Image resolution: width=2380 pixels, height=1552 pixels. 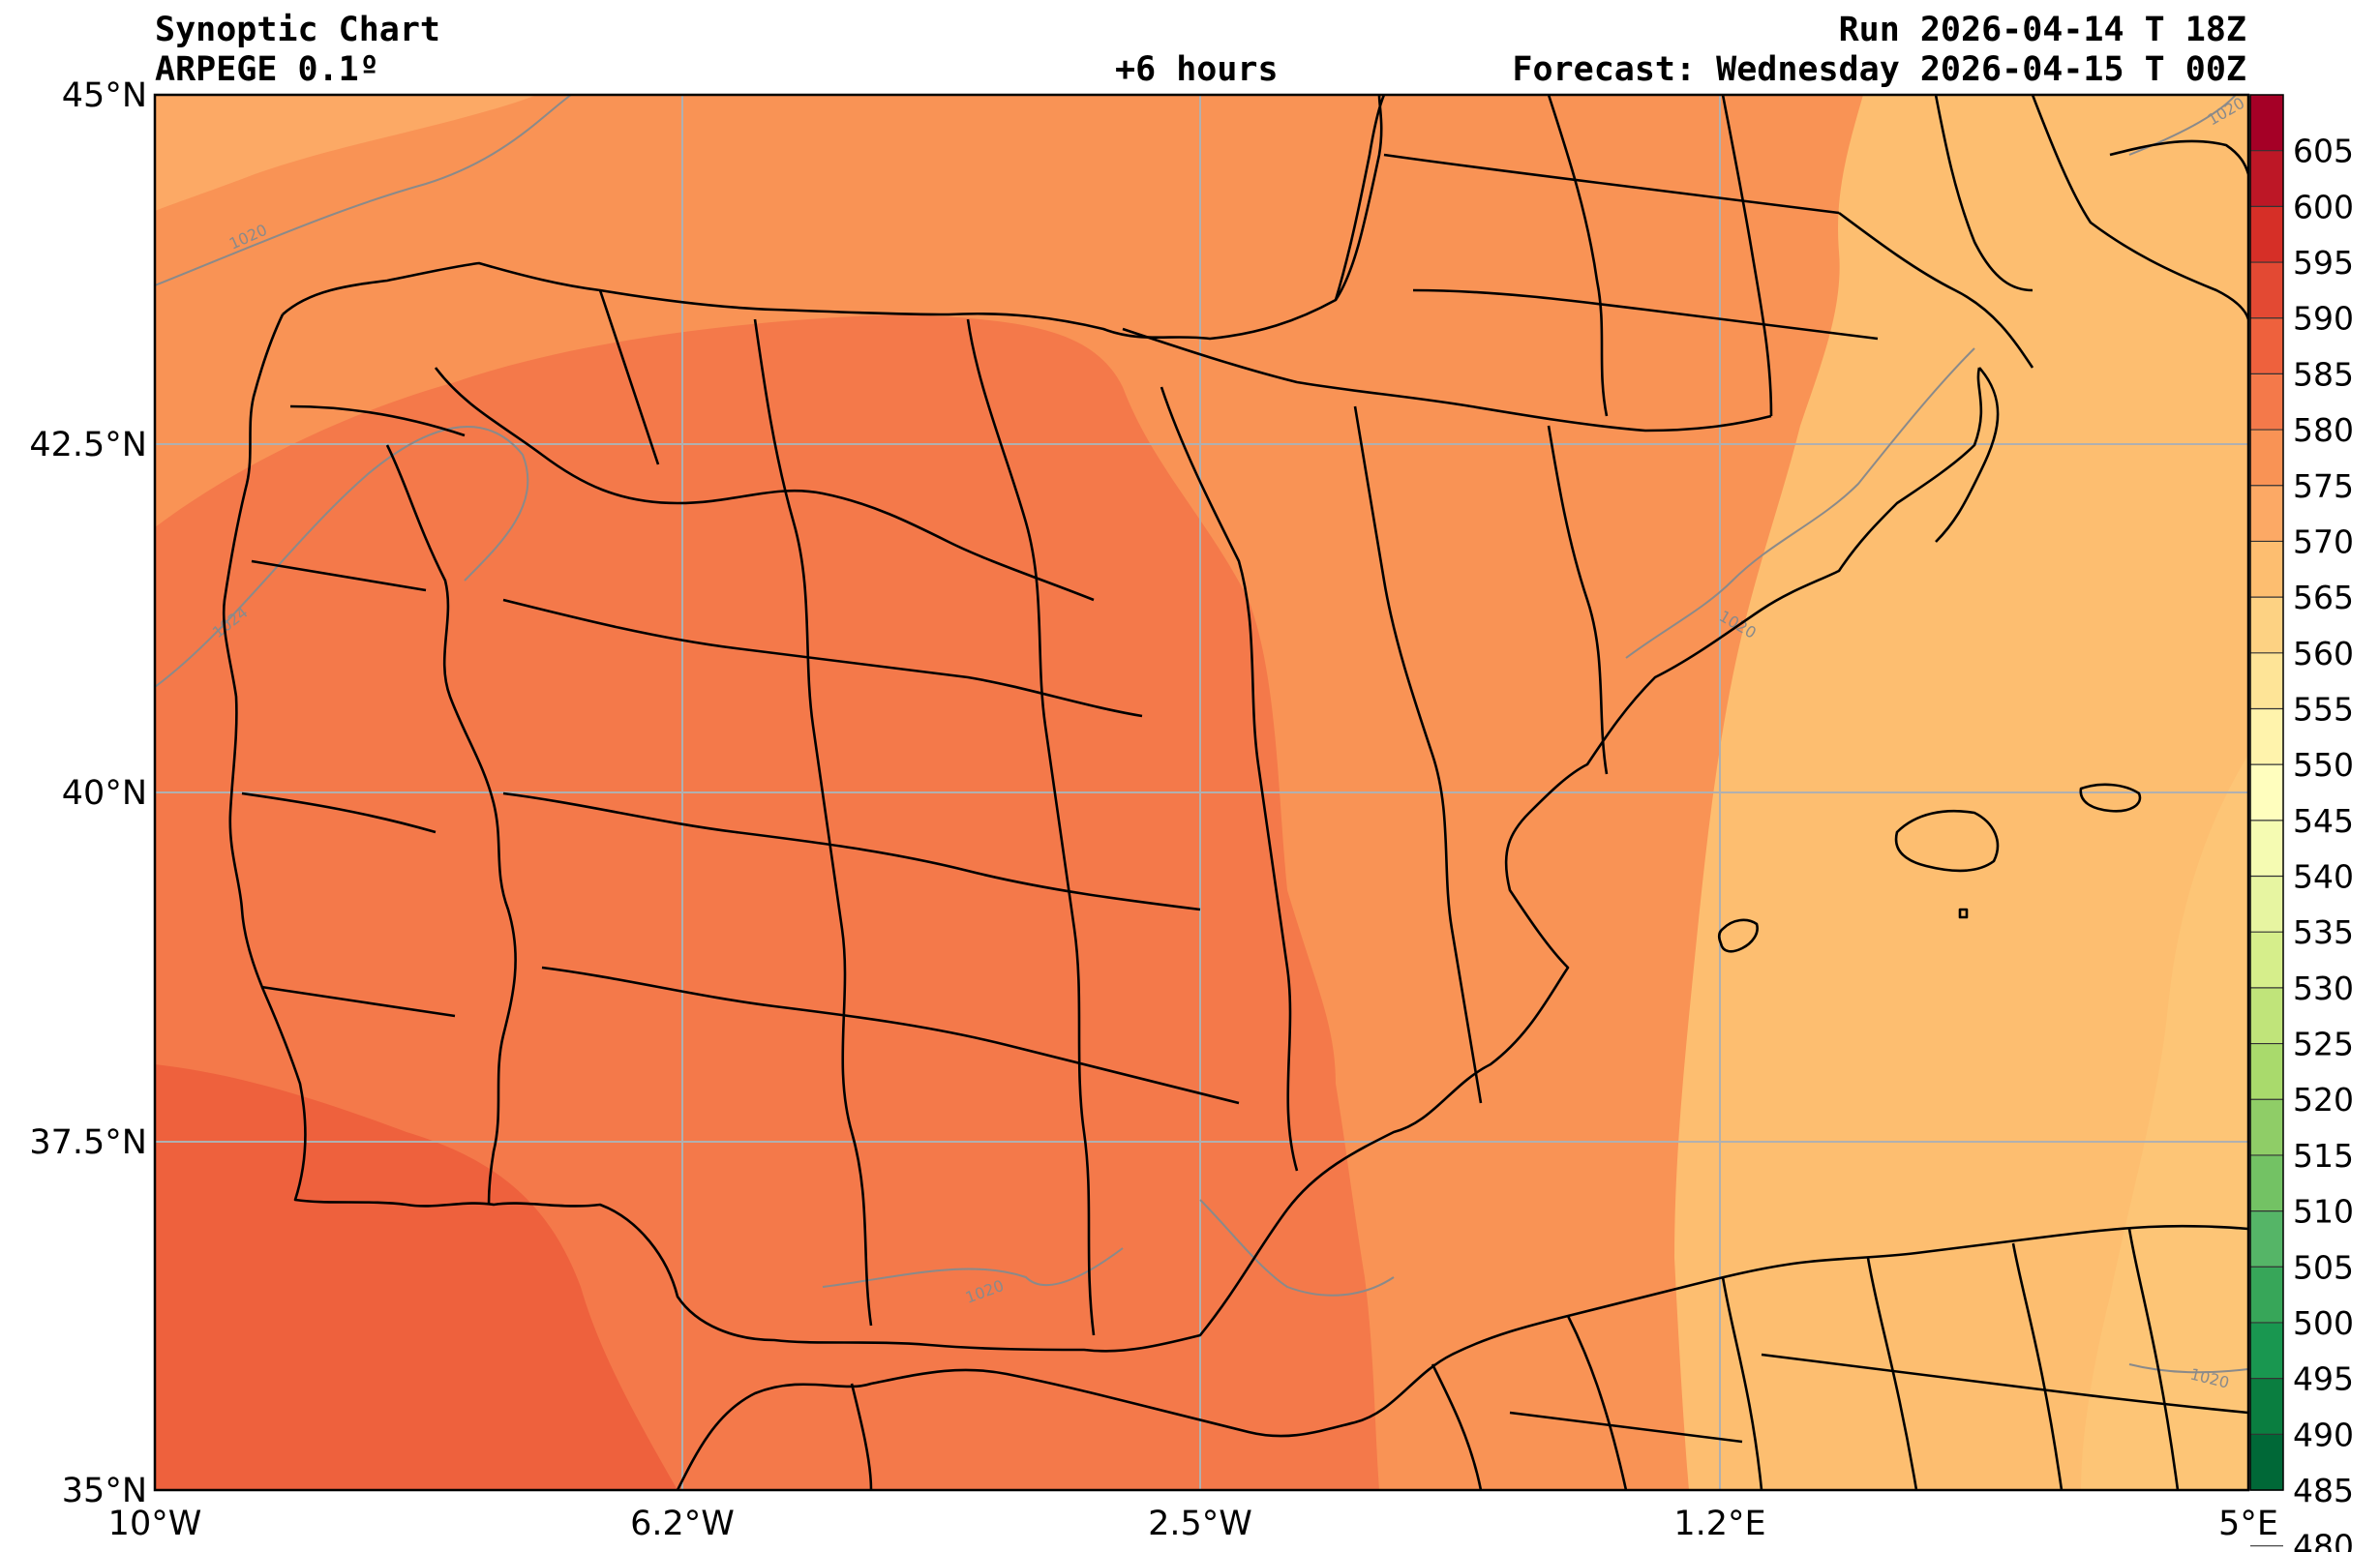 What do you see at coordinates (2323, 598) in the screenshot?
I see `colorbar-label: 565` at bounding box center [2323, 598].